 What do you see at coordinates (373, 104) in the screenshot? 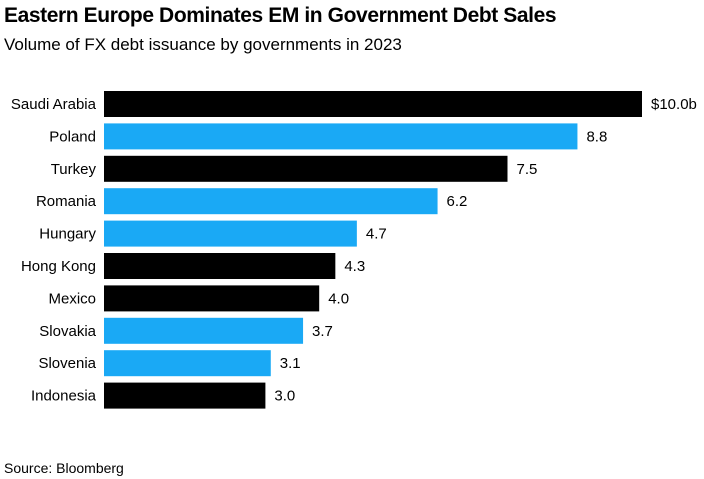
I see `bar-saudi-arabia` at bounding box center [373, 104].